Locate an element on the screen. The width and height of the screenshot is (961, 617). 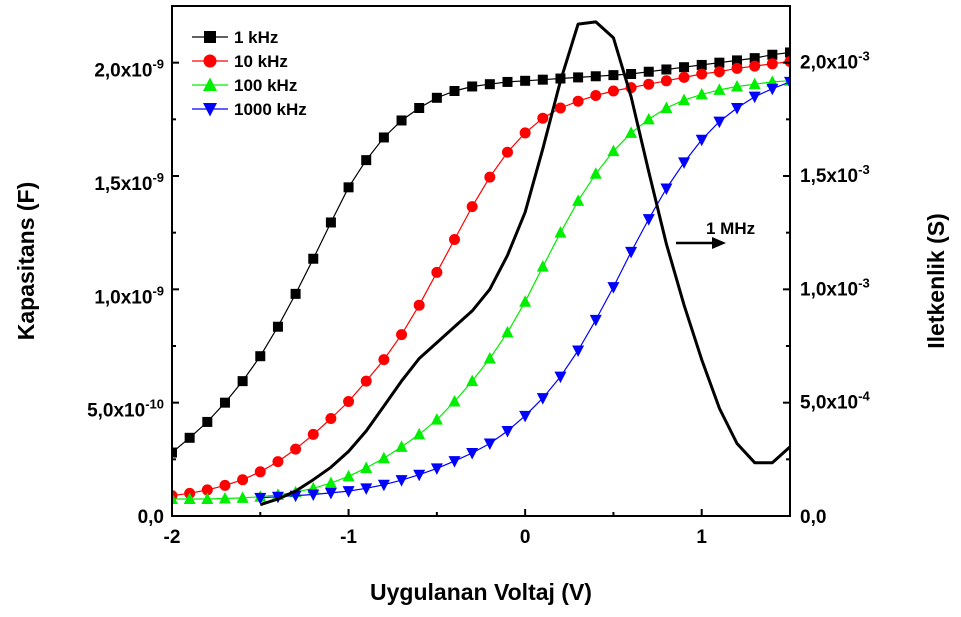
legend-label: 100 kHz is located at coordinates (265, 85).